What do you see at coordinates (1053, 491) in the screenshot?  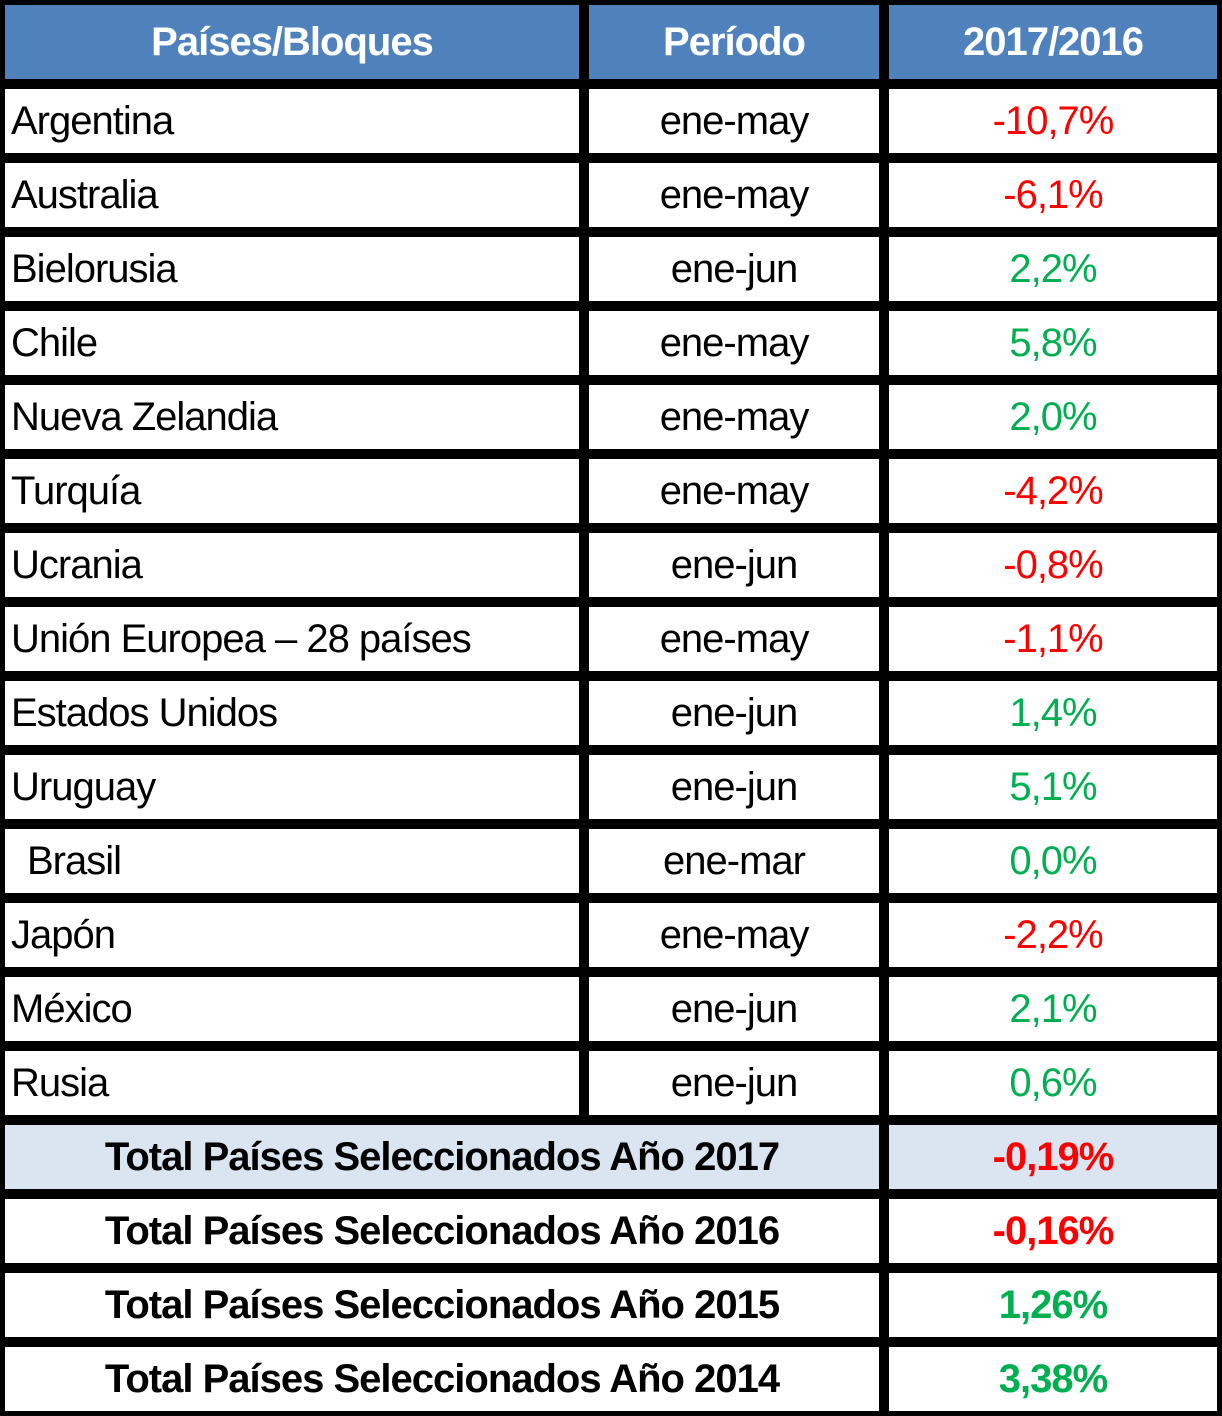 I see `change-value-cell: -4,2%` at bounding box center [1053, 491].